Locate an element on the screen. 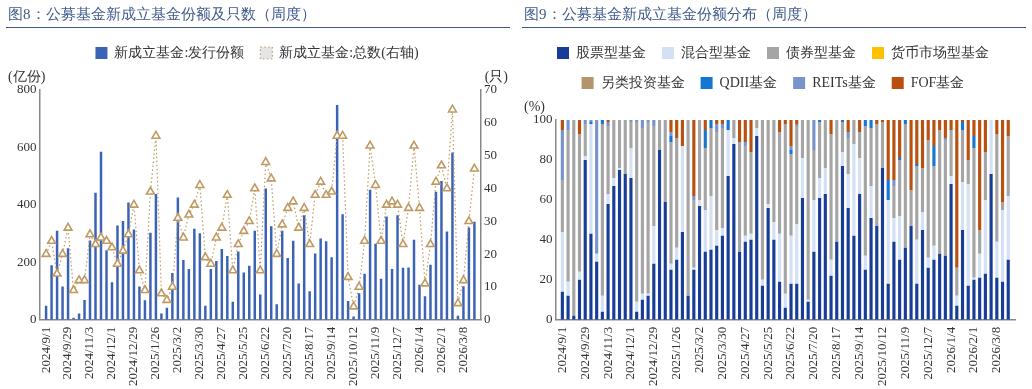  legend-label: 混合型基金 is located at coordinates (716, 52).